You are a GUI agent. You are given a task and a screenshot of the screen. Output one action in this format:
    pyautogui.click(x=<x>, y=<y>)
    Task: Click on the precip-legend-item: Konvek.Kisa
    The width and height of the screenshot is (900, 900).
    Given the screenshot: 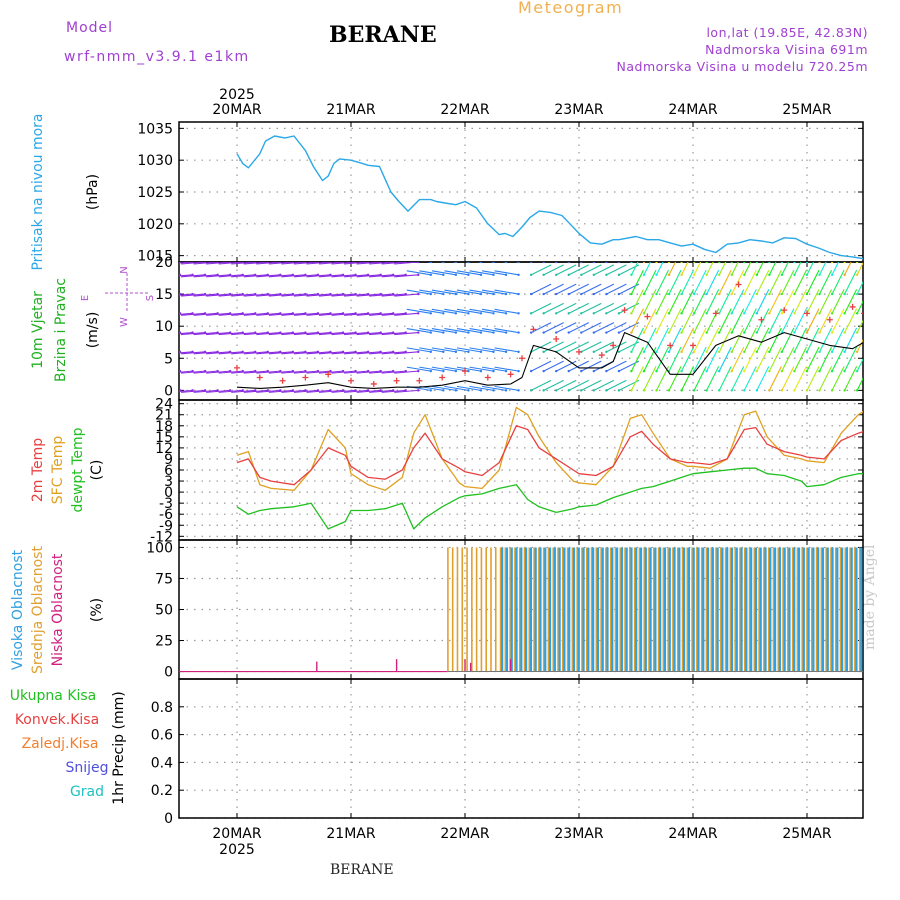 What is the action you would take?
    pyautogui.click(x=57, y=720)
    